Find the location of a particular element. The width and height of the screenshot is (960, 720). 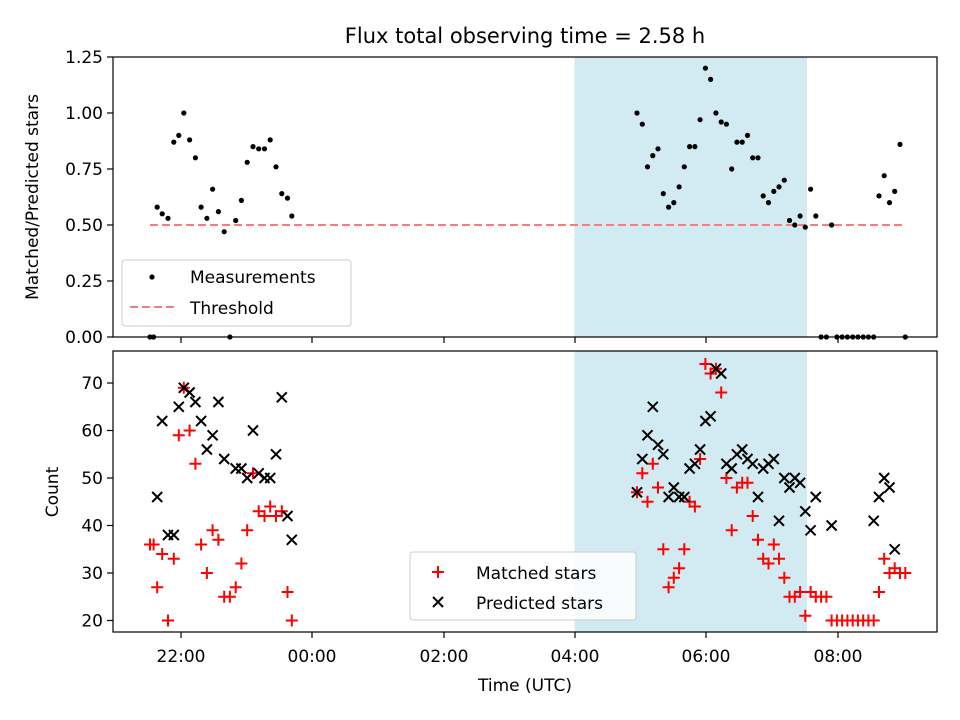

top-y-tick-label: 0.25 is located at coordinates (84, 282).